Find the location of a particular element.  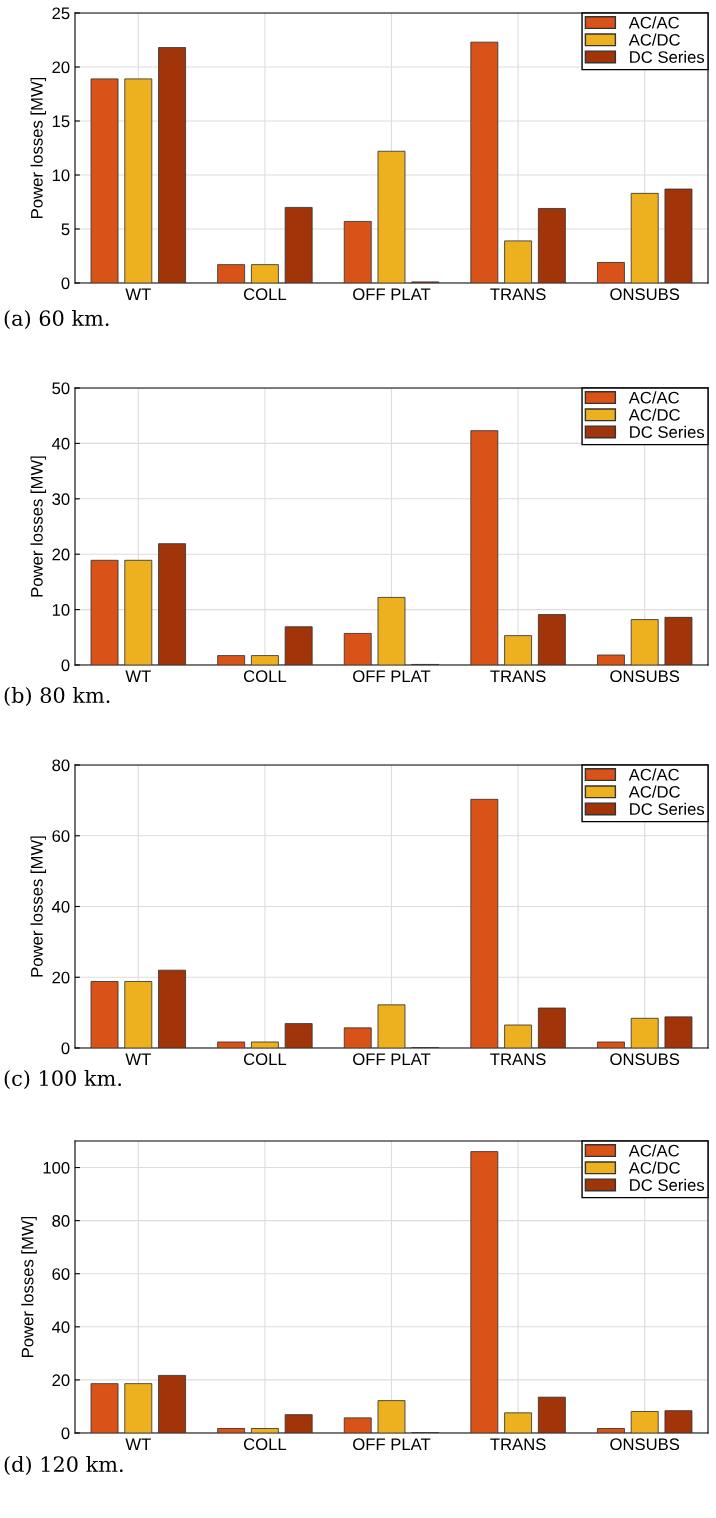

y-tick-label: 30 is located at coordinates (61, 499).